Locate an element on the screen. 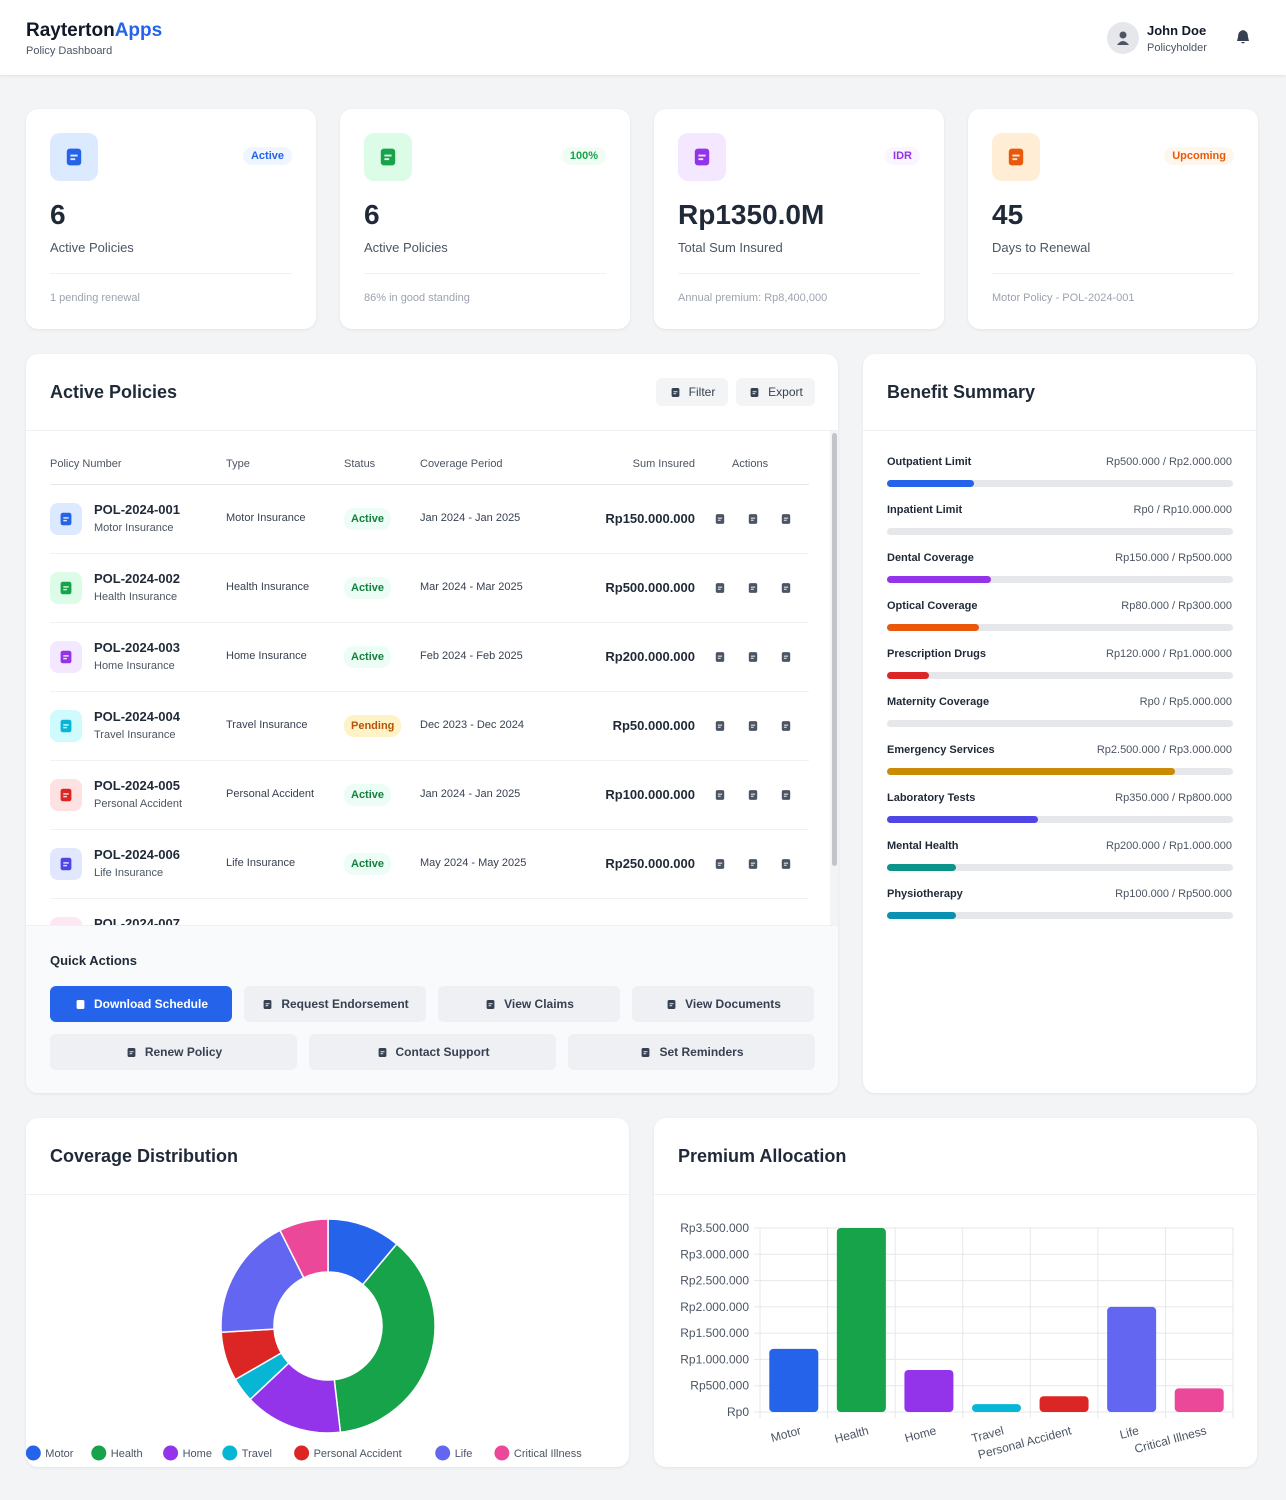  action-button: Request Endorsement is located at coordinates (335, 1004).